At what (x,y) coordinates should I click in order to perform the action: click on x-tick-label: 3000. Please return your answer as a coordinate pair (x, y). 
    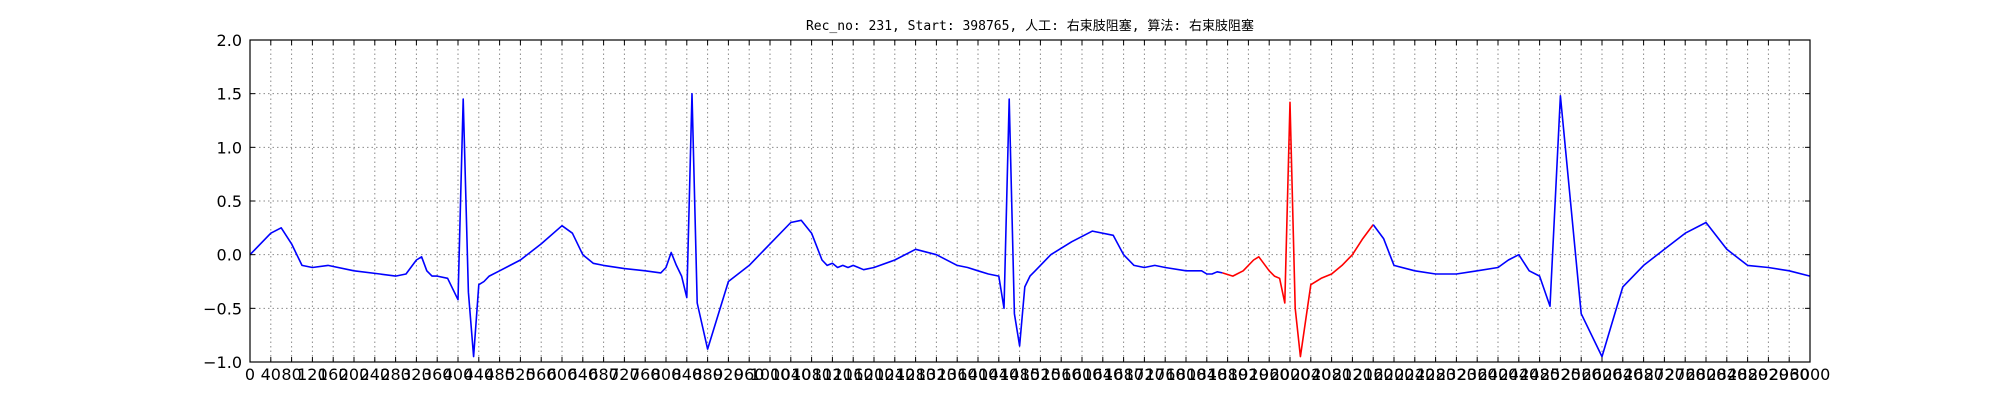
    Looking at the image, I should click on (1810, 374).